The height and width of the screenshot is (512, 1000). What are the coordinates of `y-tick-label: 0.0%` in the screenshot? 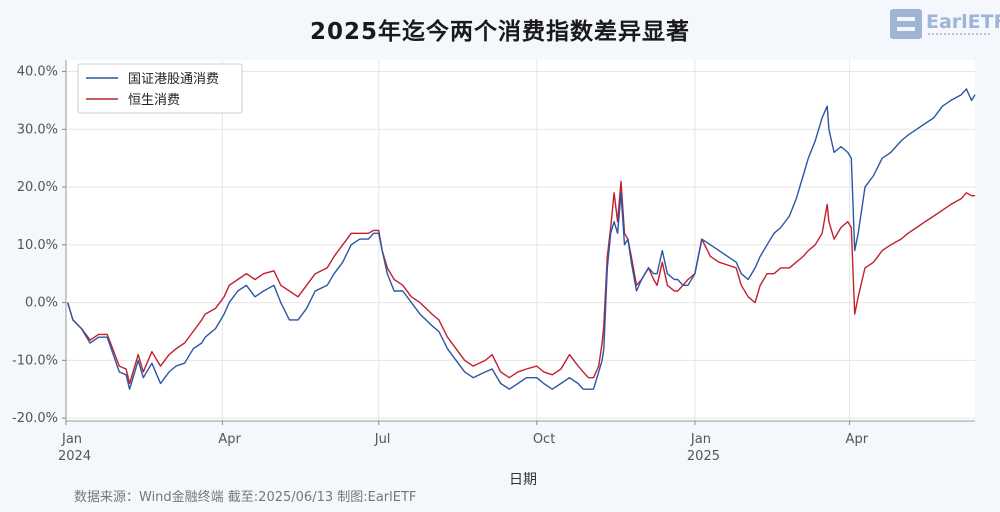 It's located at (41, 303).